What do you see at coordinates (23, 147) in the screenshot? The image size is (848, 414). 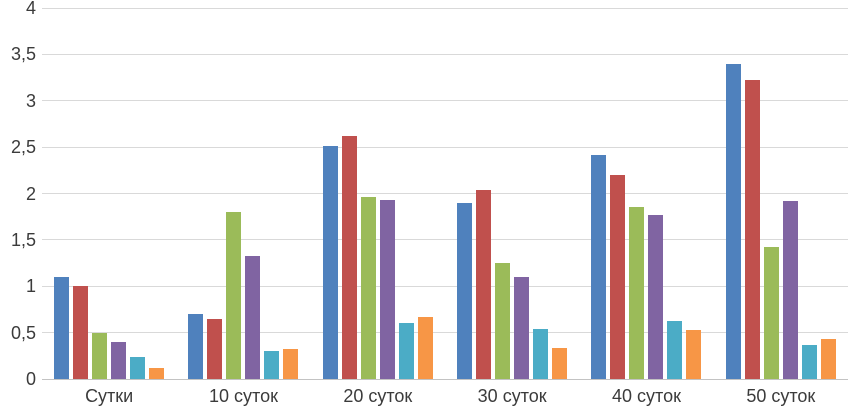 I see `y-tick-label: 2,5` at bounding box center [23, 147].